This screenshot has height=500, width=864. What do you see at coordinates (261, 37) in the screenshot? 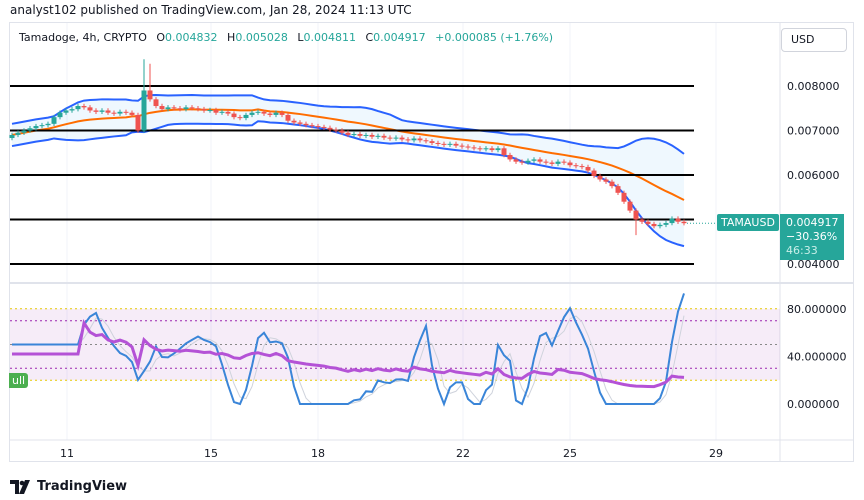
I see `high-value: 0.005028` at bounding box center [261, 37].